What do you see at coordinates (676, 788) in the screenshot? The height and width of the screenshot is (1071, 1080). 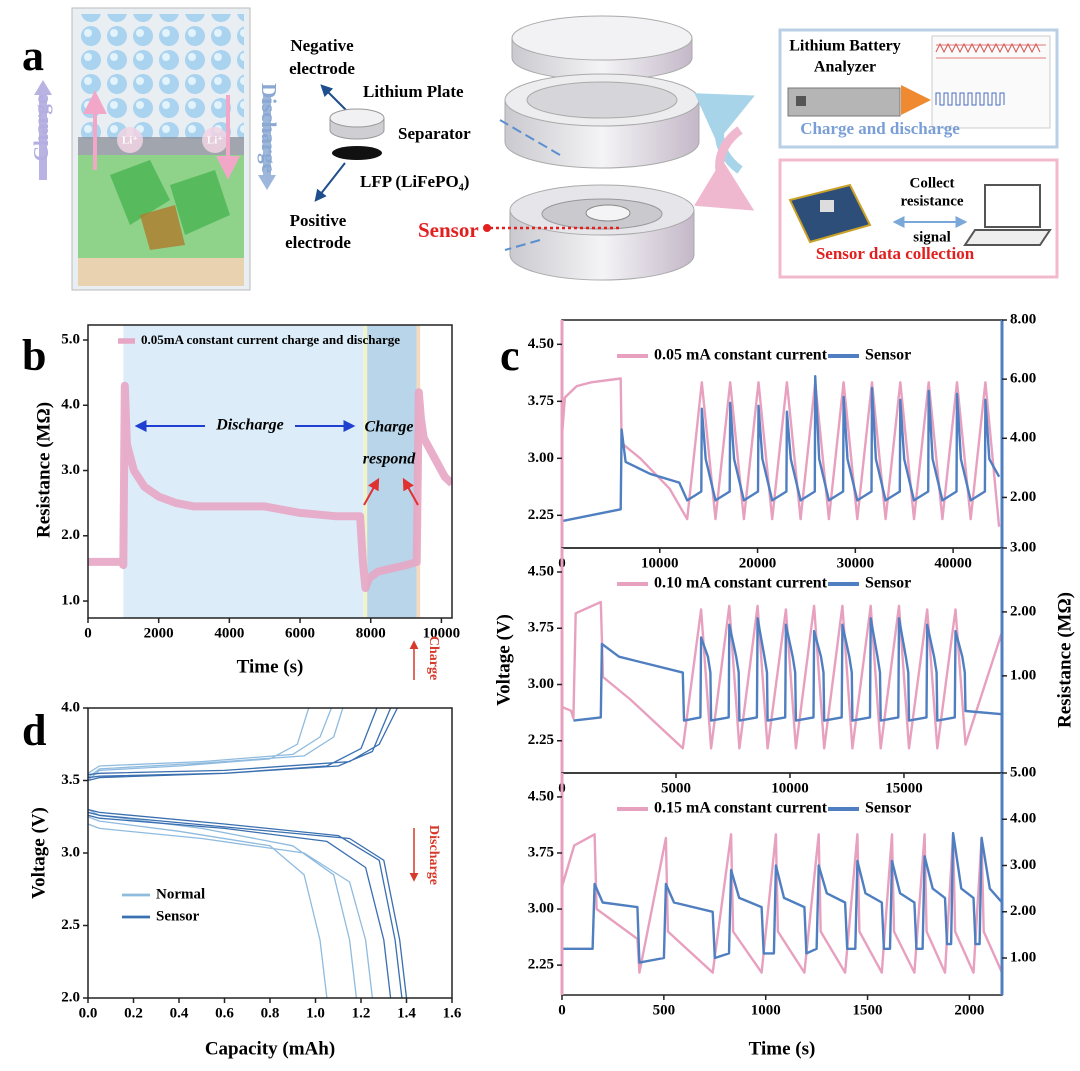 I see `x-tick-label: 5000` at bounding box center [676, 788].